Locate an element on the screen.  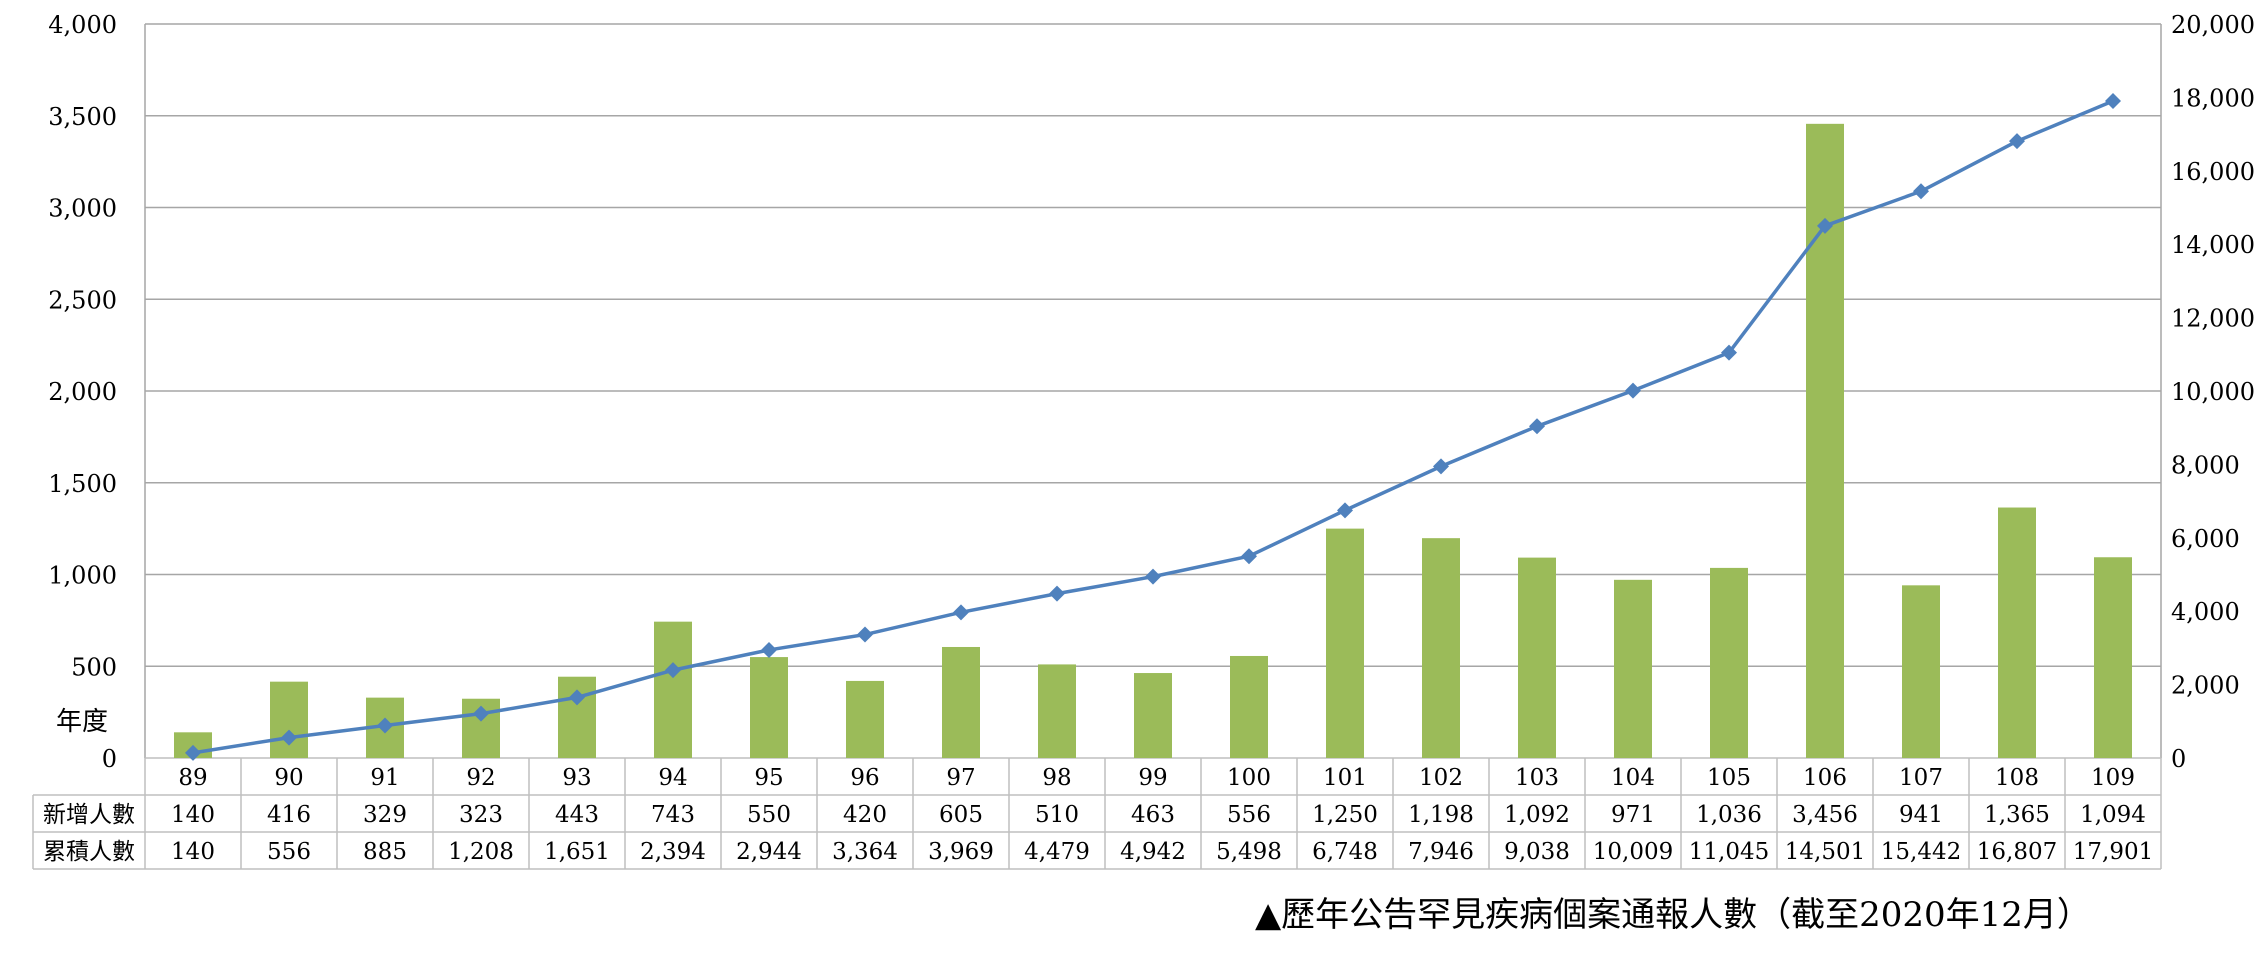
y-right-tick-label: 8,000 is located at coordinates (2205, 465).